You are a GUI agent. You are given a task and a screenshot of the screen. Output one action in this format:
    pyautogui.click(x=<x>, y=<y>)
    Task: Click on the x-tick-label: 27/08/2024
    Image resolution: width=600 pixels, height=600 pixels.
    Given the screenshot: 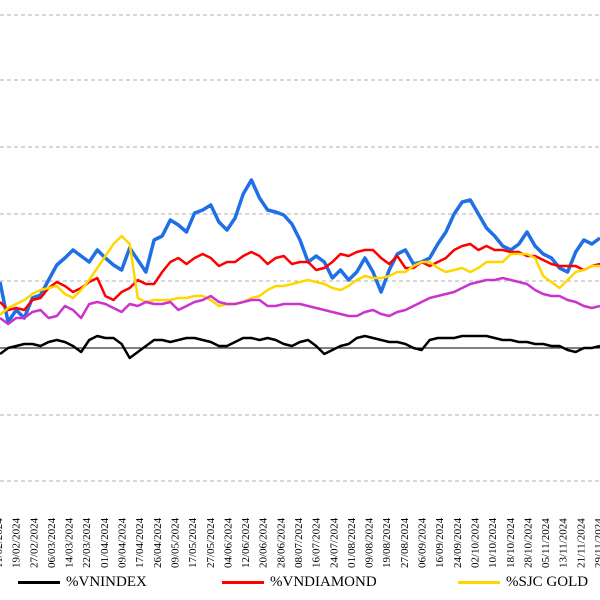 What is the action you would take?
    pyautogui.click(x=405, y=542)
    